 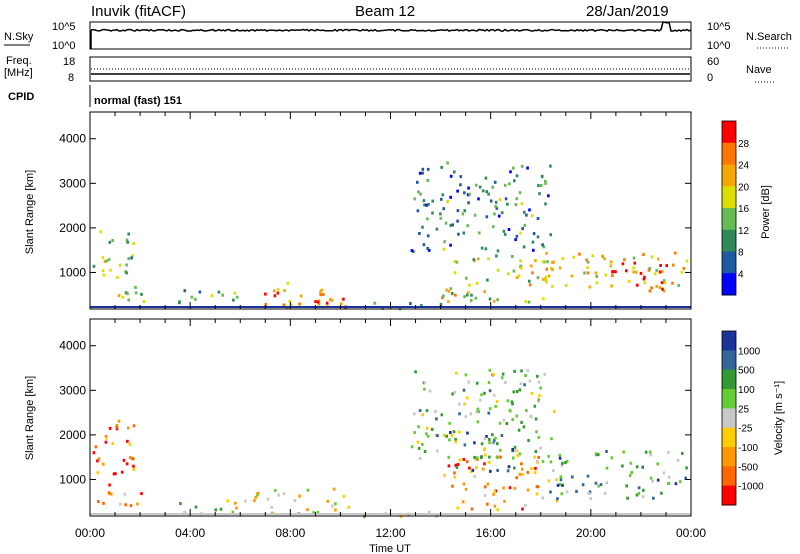 I want to click on nsky-label: N.Sky, so click(x=19, y=37).